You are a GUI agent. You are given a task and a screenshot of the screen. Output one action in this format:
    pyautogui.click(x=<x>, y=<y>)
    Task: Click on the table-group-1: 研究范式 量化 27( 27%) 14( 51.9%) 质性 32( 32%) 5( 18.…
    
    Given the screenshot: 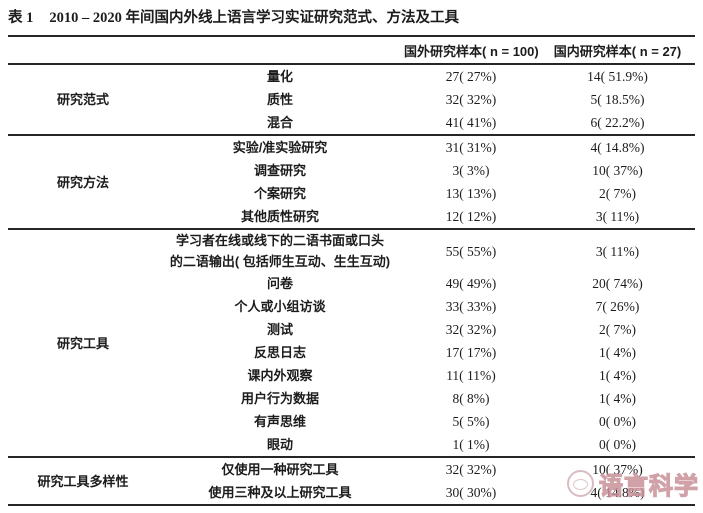 What is the action you would take?
    pyautogui.click(x=351, y=99)
    